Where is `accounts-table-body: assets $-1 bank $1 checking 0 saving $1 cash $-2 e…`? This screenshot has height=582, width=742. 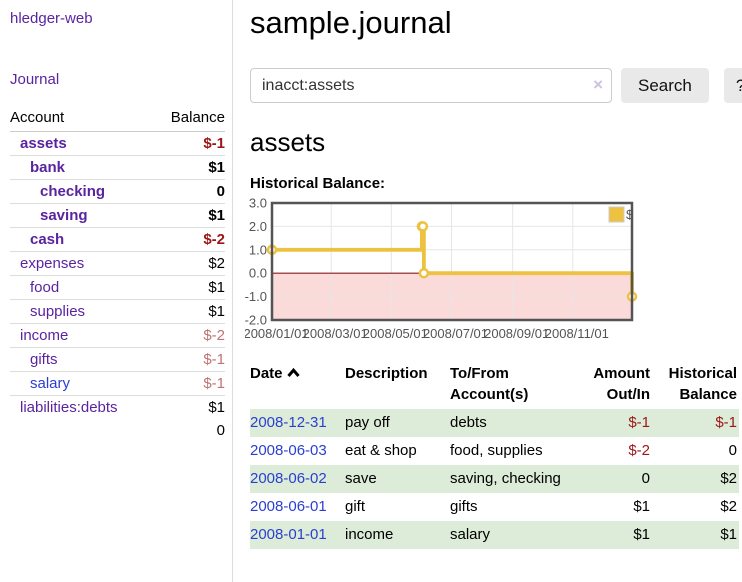
accounts-table-body: assets $-1 bank $1 checking 0 saving $1 cash $-2 e… is located at coordinates (117, 275).